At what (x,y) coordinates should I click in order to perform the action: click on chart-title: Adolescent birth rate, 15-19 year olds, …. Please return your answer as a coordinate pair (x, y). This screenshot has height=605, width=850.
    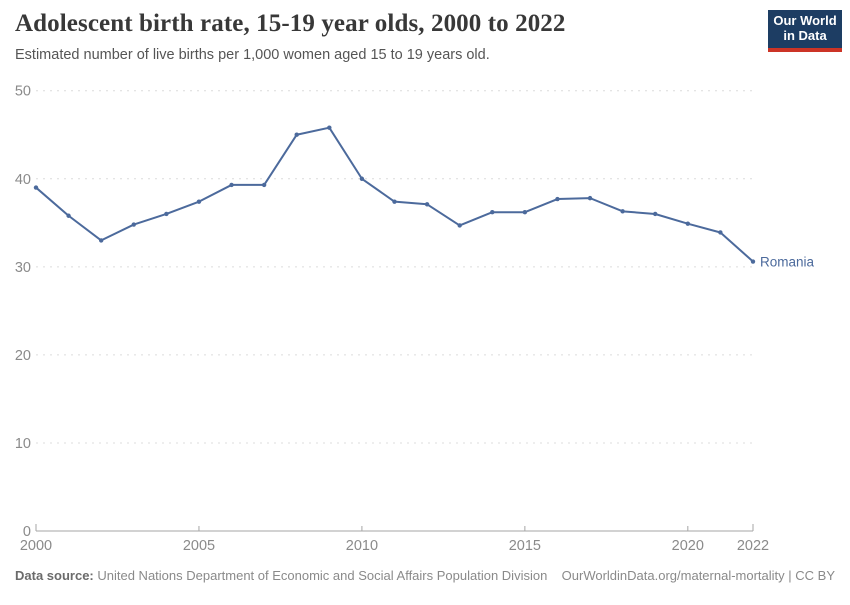
    Looking at the image, I should click on (290, 23).